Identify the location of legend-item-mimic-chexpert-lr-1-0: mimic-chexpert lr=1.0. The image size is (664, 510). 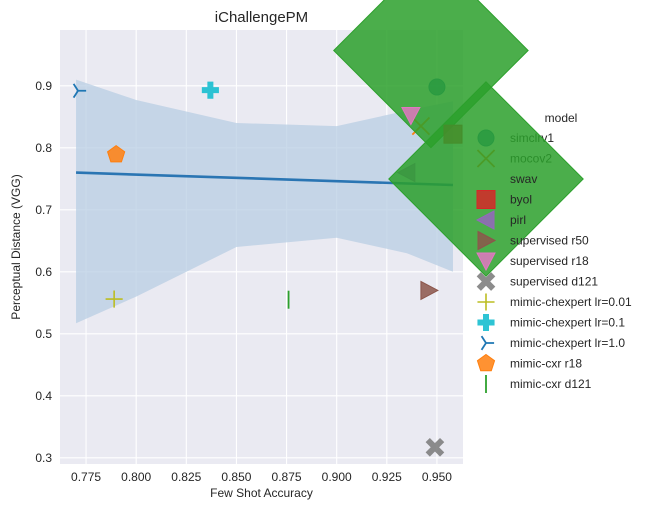
(552, 343).